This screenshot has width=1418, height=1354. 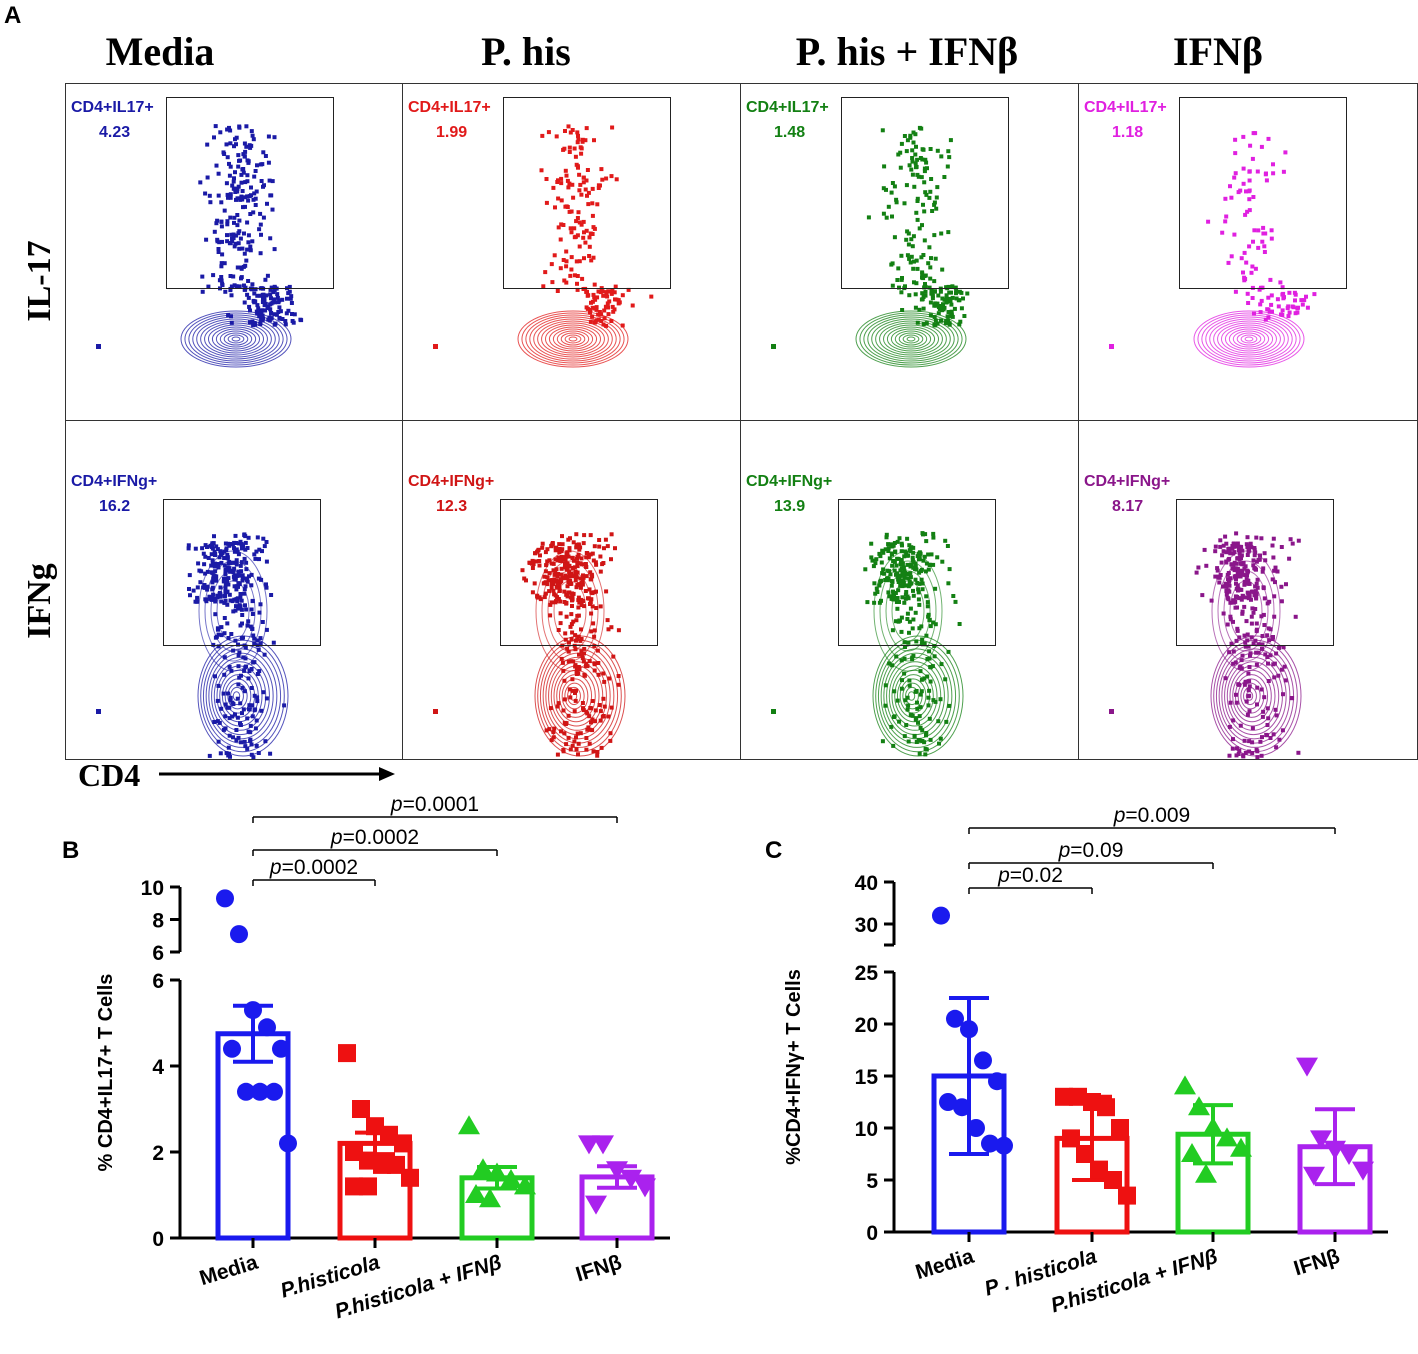 I want to click on gate-box, so click(x=1263, y=193).